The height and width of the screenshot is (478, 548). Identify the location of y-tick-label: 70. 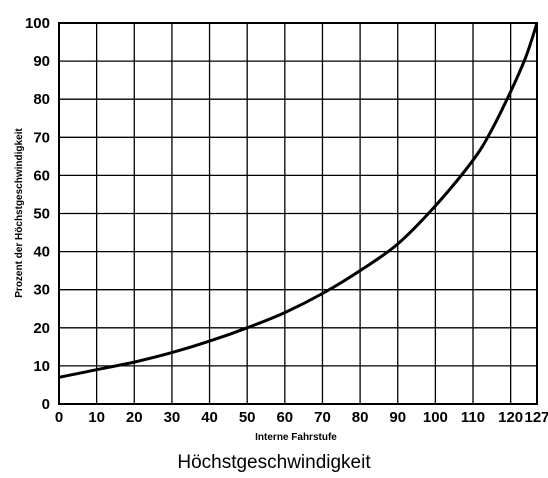
(41, 137).